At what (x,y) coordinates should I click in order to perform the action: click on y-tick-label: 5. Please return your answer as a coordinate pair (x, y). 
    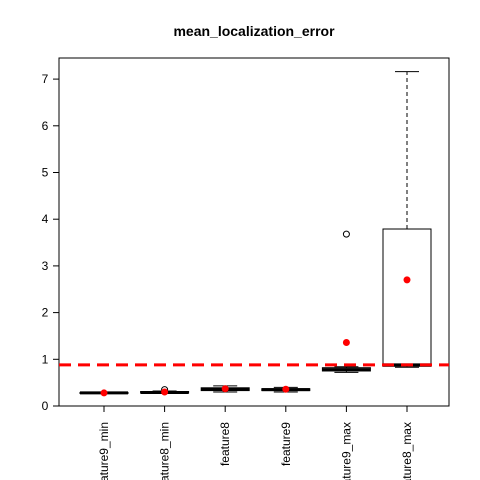
    Looking at the image, I should click on (45, 173).